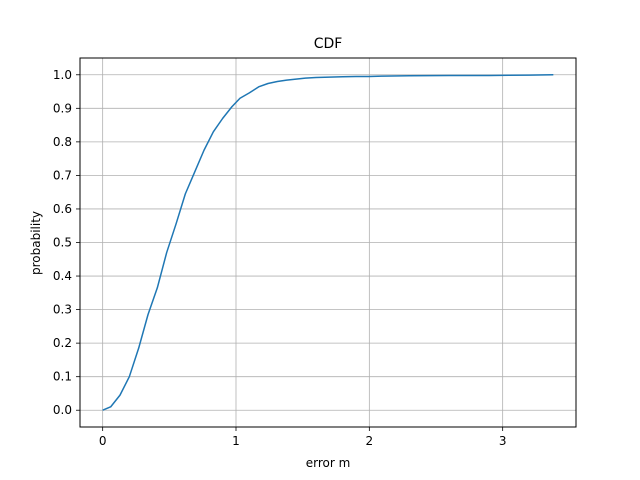  Describe the element at coordinates (62, 175) in the screenshot. I see `y-tick-label: 0.7` at that location.